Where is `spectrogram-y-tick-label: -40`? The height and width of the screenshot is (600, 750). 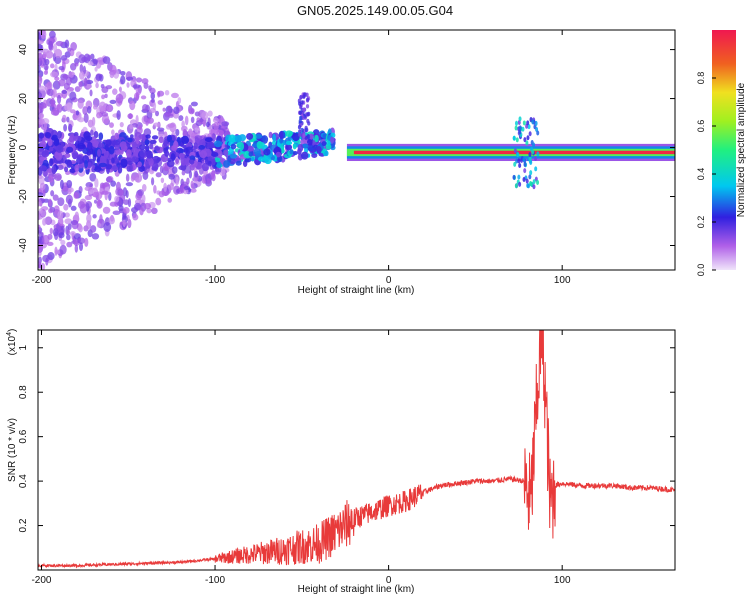
spectrogram-y-tick-label: -40 is located at coordinates (23, 245).